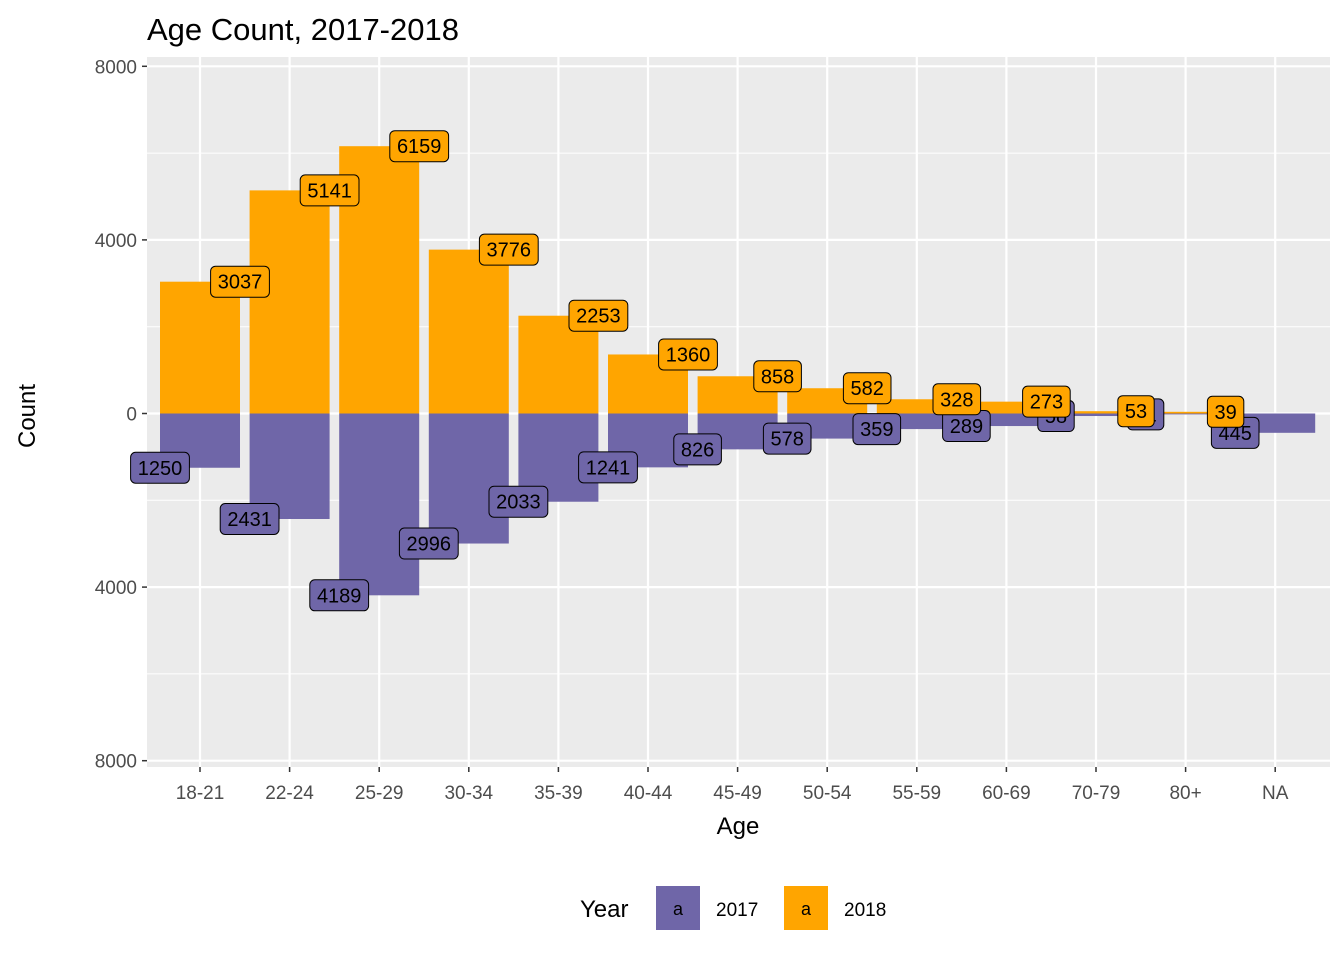  What do you see at coordinates (865, 910) in the screenshot?
I see `legend-label-2018: 2018` at bounding box center [865, 910].